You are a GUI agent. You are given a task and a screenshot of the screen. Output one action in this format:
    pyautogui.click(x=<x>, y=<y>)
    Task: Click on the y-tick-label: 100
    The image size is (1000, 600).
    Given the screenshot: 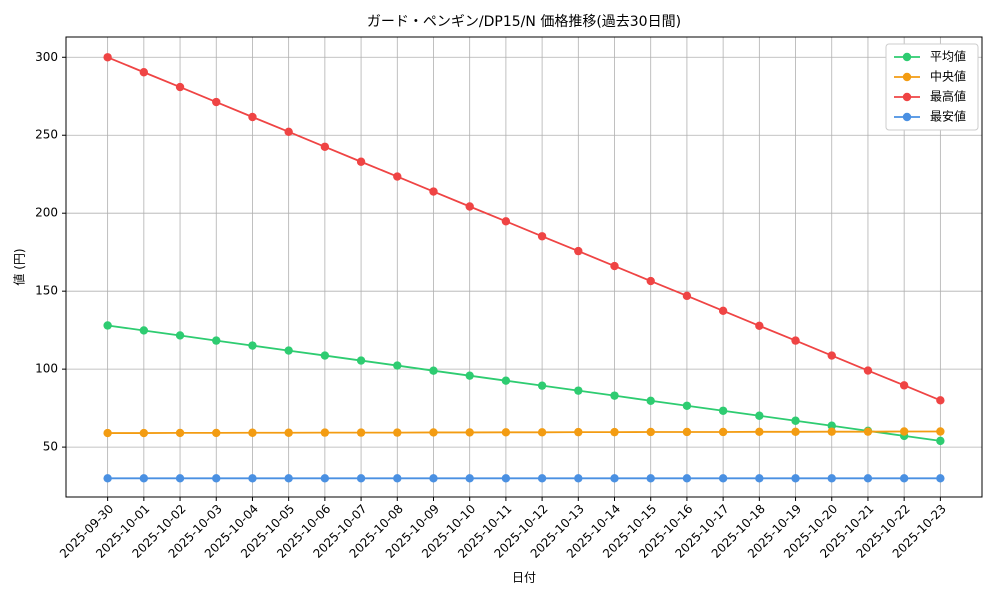 What is the action you would take?
    pyautogui.click(x=46, y=369)
    